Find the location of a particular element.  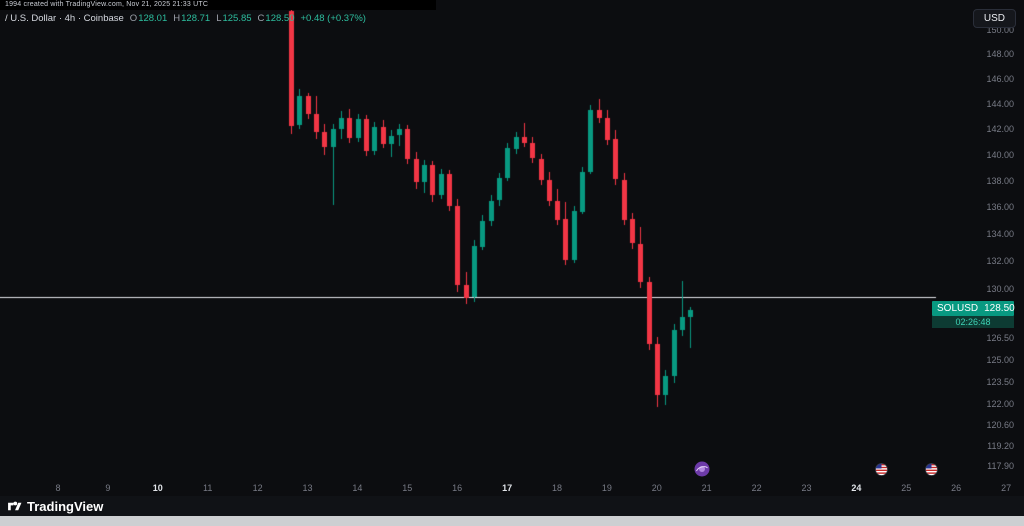

last-price-row: SOLUSD 128.50 is located at coordinates (973, 308).